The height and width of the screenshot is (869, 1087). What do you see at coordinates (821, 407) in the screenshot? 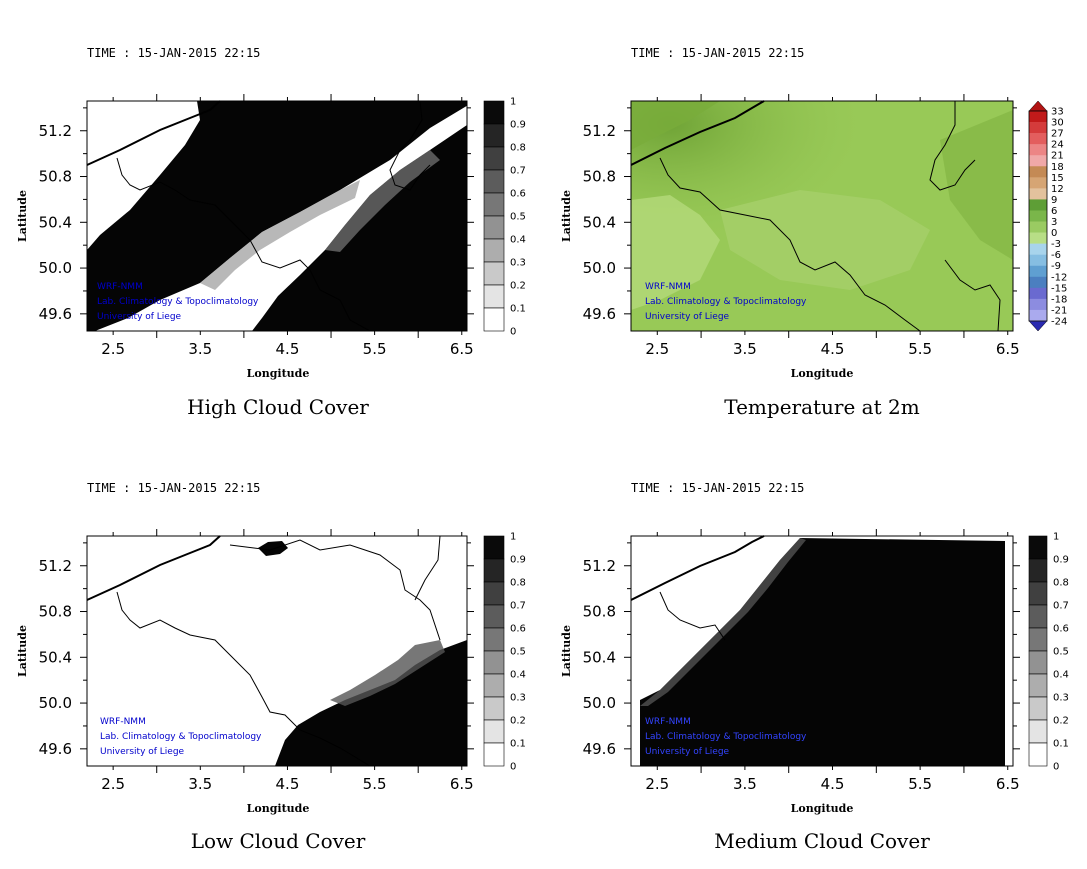
I see `panel-title: Temperature at 2m` at bounding box center [821, 407].